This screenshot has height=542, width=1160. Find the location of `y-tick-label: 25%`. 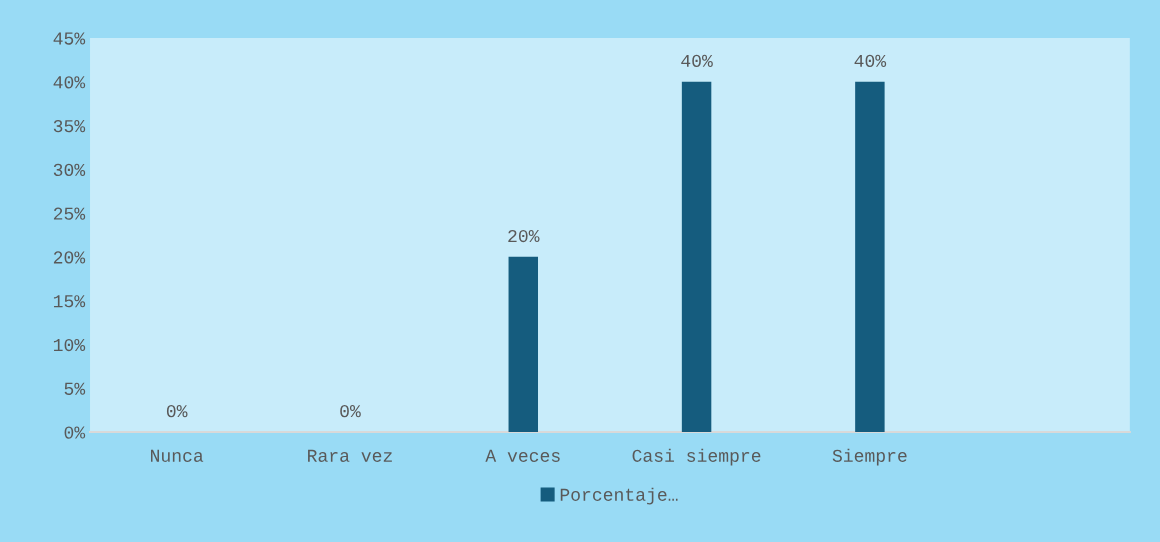

y-tick-label: 25% is located at coordinates (69, 213).